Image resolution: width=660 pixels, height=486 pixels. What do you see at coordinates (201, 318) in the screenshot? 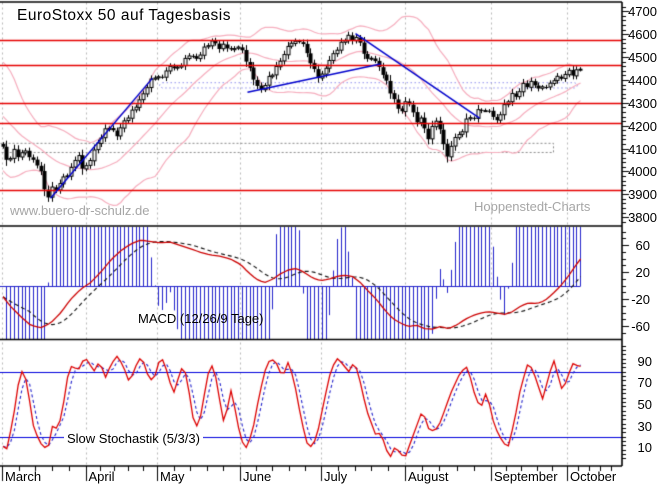
I see `macd-indicator-label: MACD (12/26/9 Tage)` at bounding box center [201, 318].